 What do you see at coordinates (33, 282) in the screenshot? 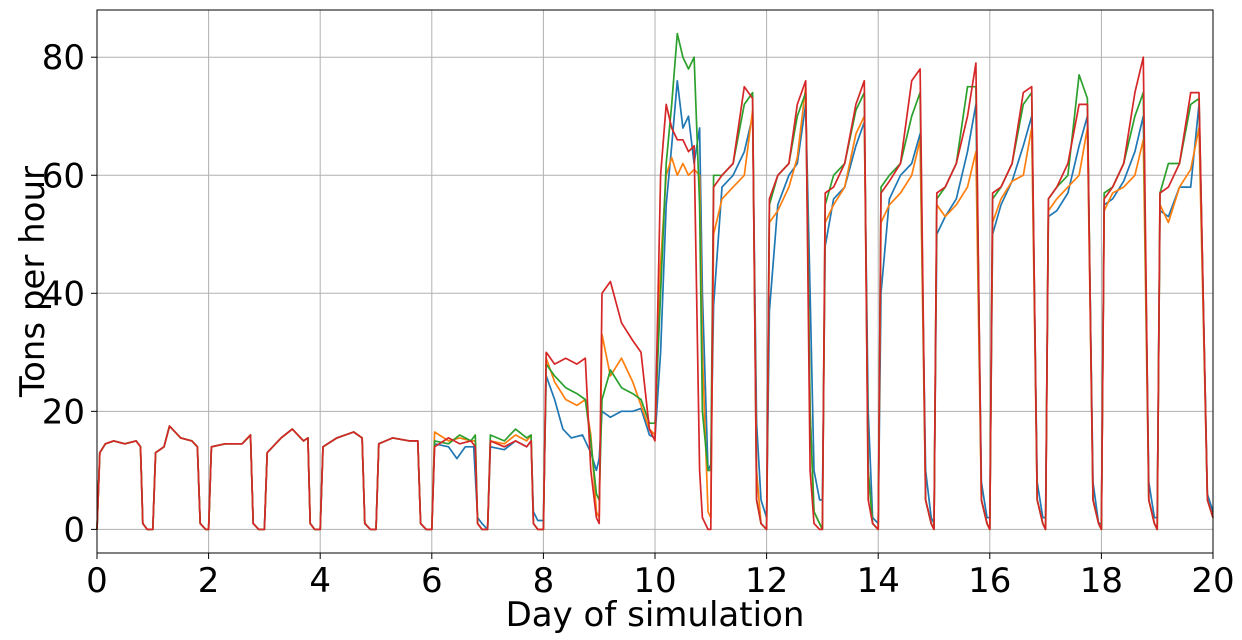
I see `y-axis-label: Tons per hour` at bounding box center [33, 282].